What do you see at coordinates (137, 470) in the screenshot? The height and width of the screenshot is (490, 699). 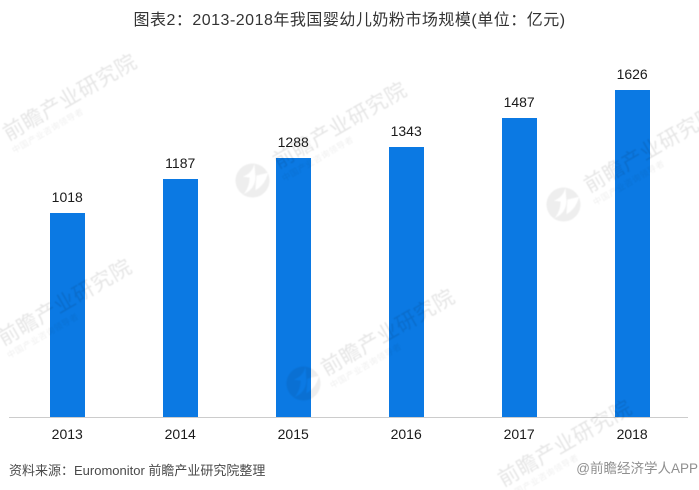 I see `source-note: 资料来源：Euromonitor 前瞻产业研究院整理` at bounding box center [137, 470].